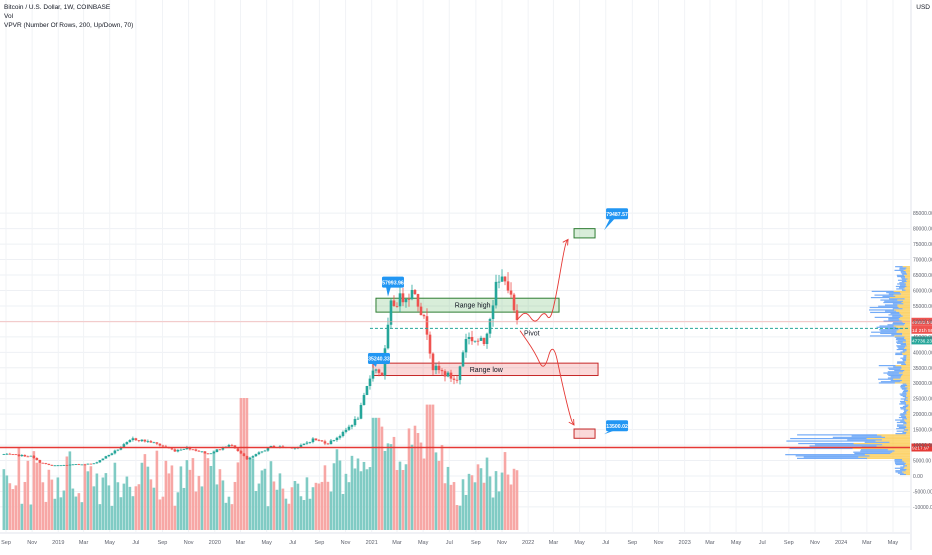  Describe the element at coordinates (9, 16) in the screenshot. I see `indicator-vol-label: Vol` at that location.